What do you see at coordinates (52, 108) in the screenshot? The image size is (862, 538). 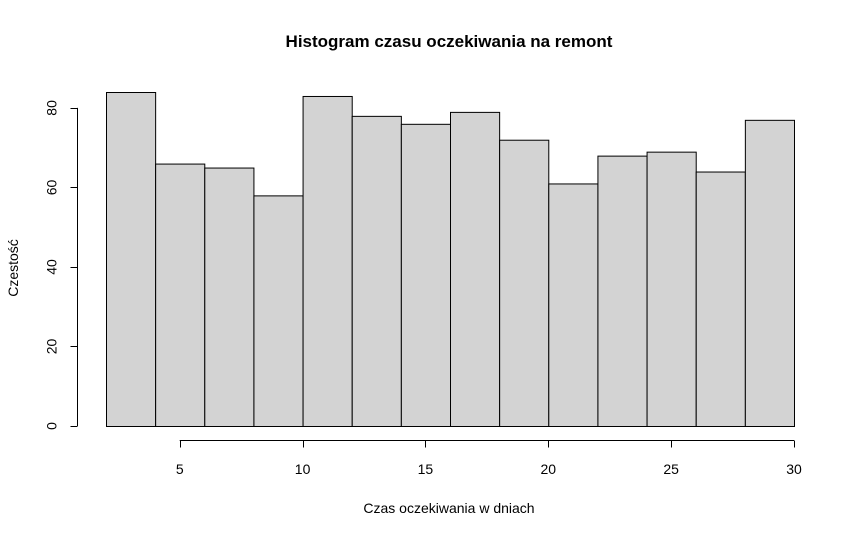 I see `y-tick-label: 80` at bounding box center [52, 108].